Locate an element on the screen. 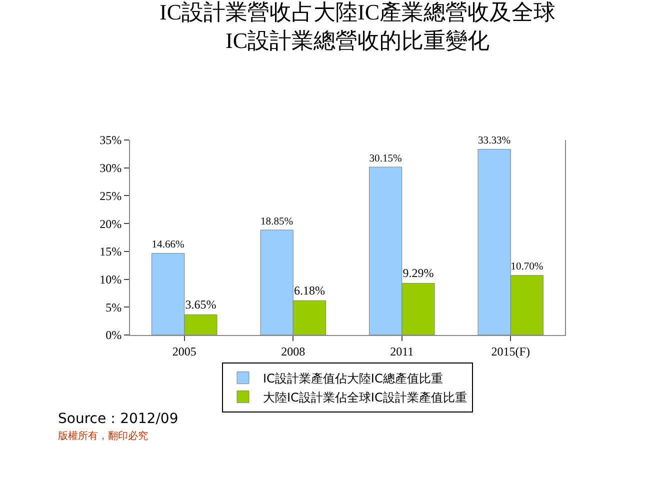 This screenshot has width=650, height=485. y-tick-label: 20% is located at coordinates (111, 223).